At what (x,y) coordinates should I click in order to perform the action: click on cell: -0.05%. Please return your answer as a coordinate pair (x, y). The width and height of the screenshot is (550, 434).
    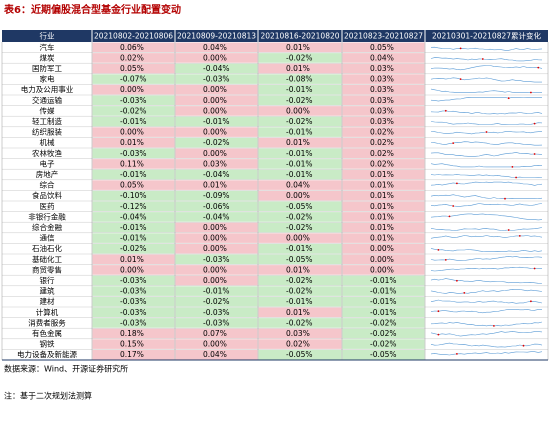
    Looking at the image, I should click on (299, 206).